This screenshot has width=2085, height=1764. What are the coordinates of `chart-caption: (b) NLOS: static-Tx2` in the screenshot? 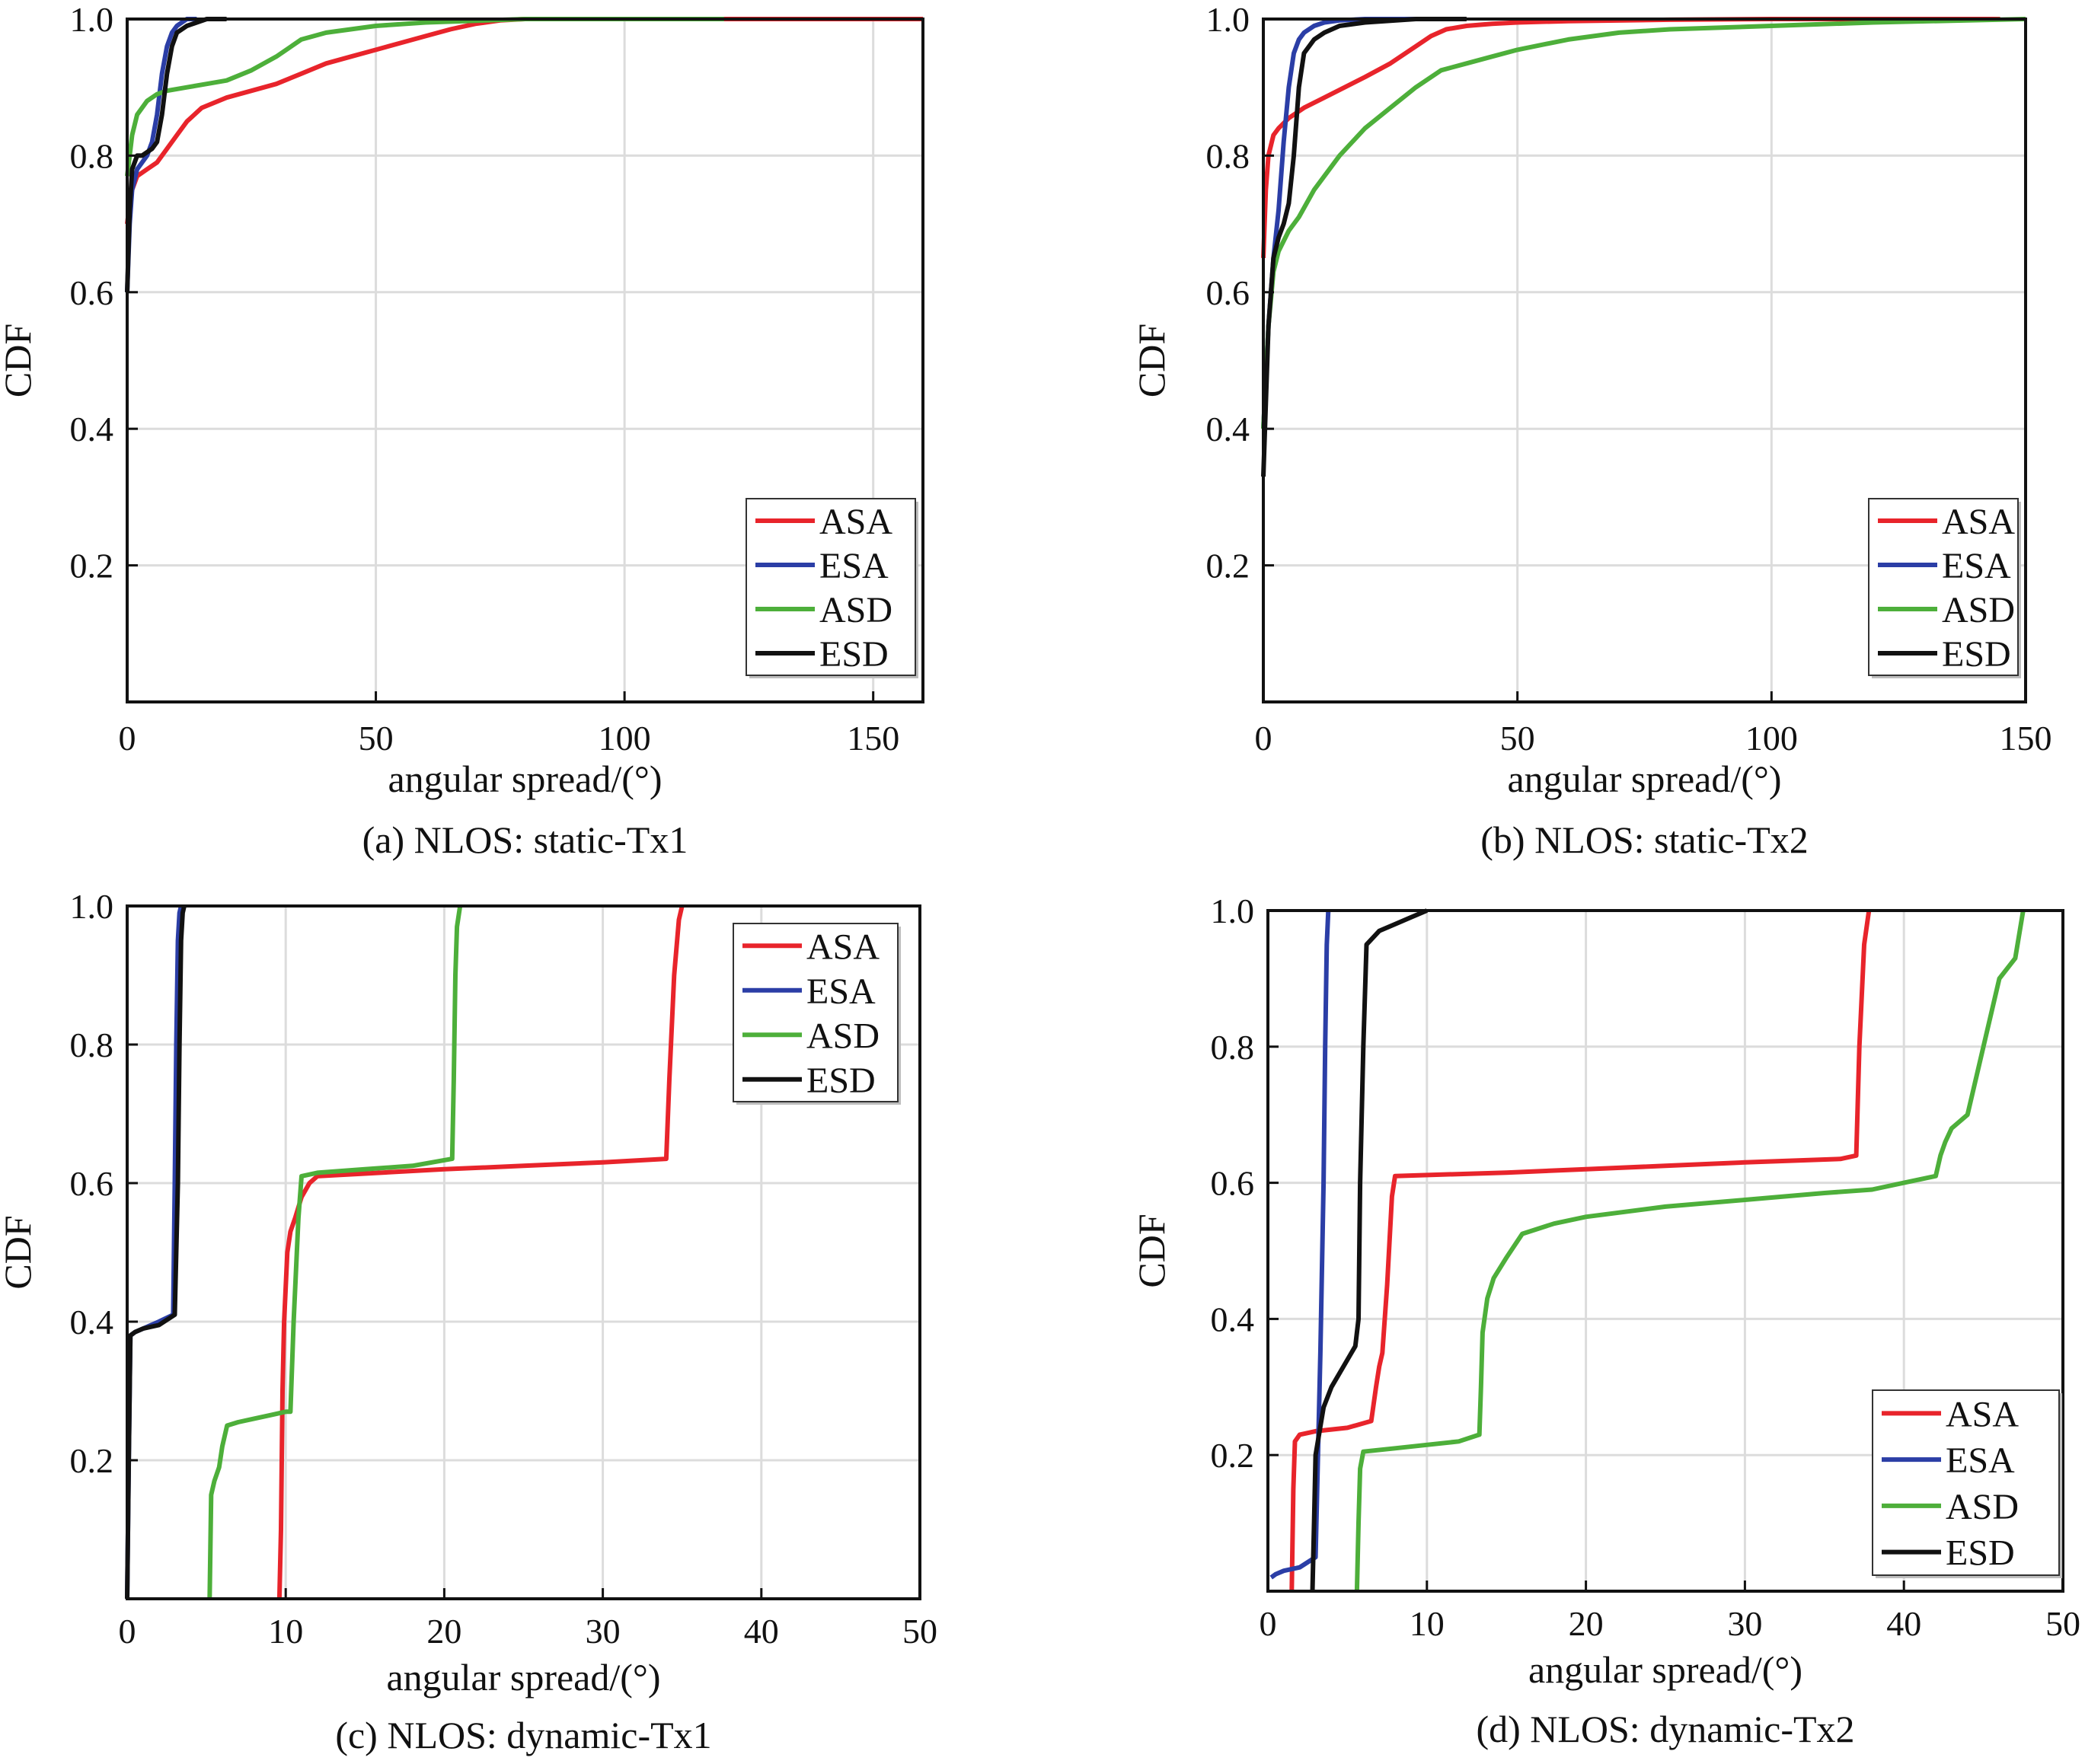 It's located at (1644, 839).